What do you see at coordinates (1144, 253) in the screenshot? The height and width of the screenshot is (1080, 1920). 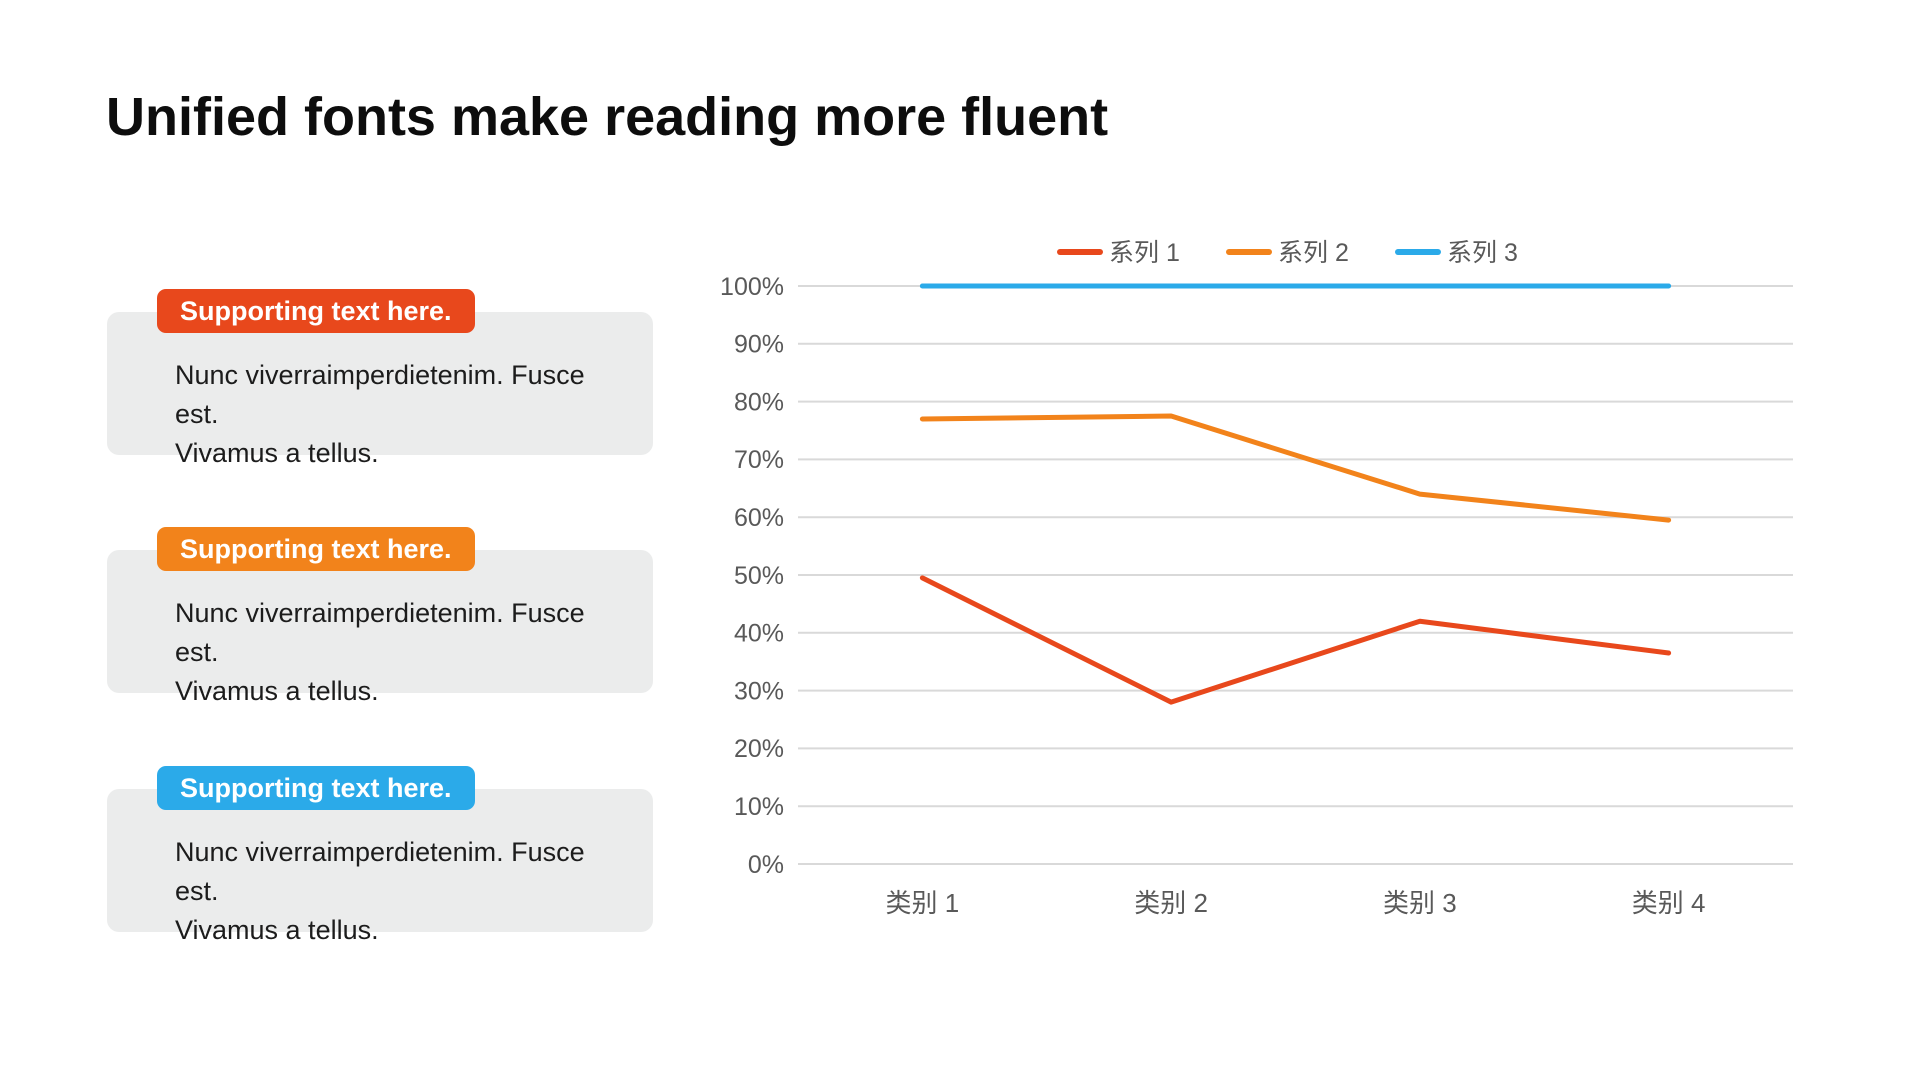 I see `legend-label: 系列 1` at bounding box center [1144, 253].